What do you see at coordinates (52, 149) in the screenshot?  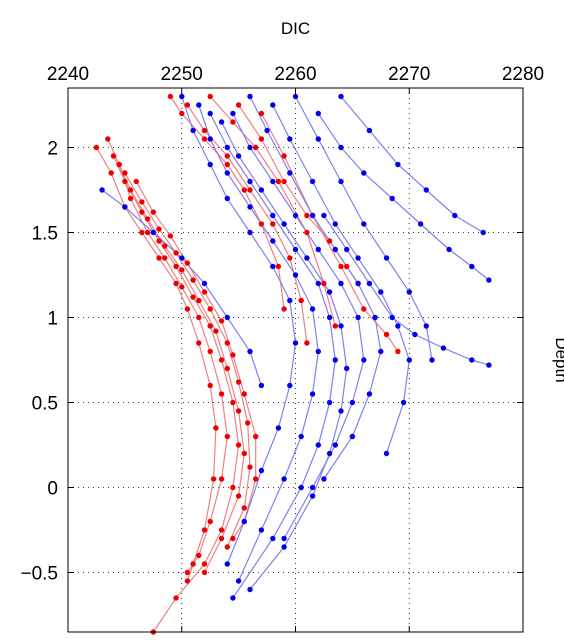 I see `y-tick-label: 2` at bounding box center [52, 149].